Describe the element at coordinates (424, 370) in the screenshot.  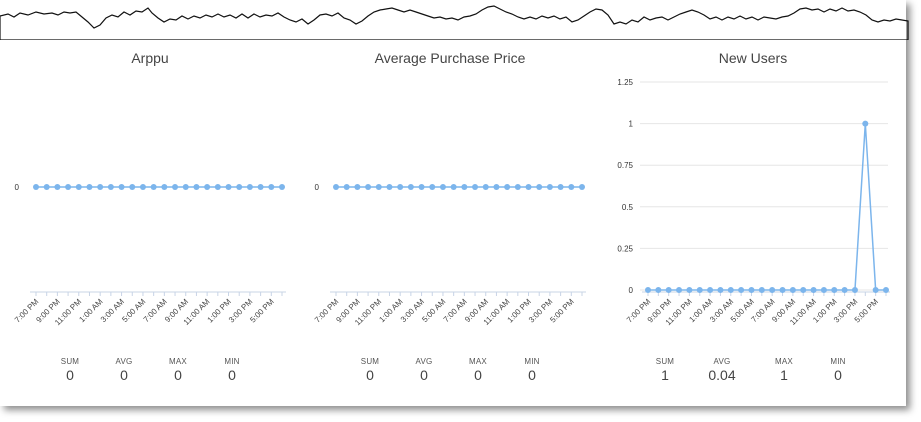
I see `stat-avg: AVG 0` at that location.